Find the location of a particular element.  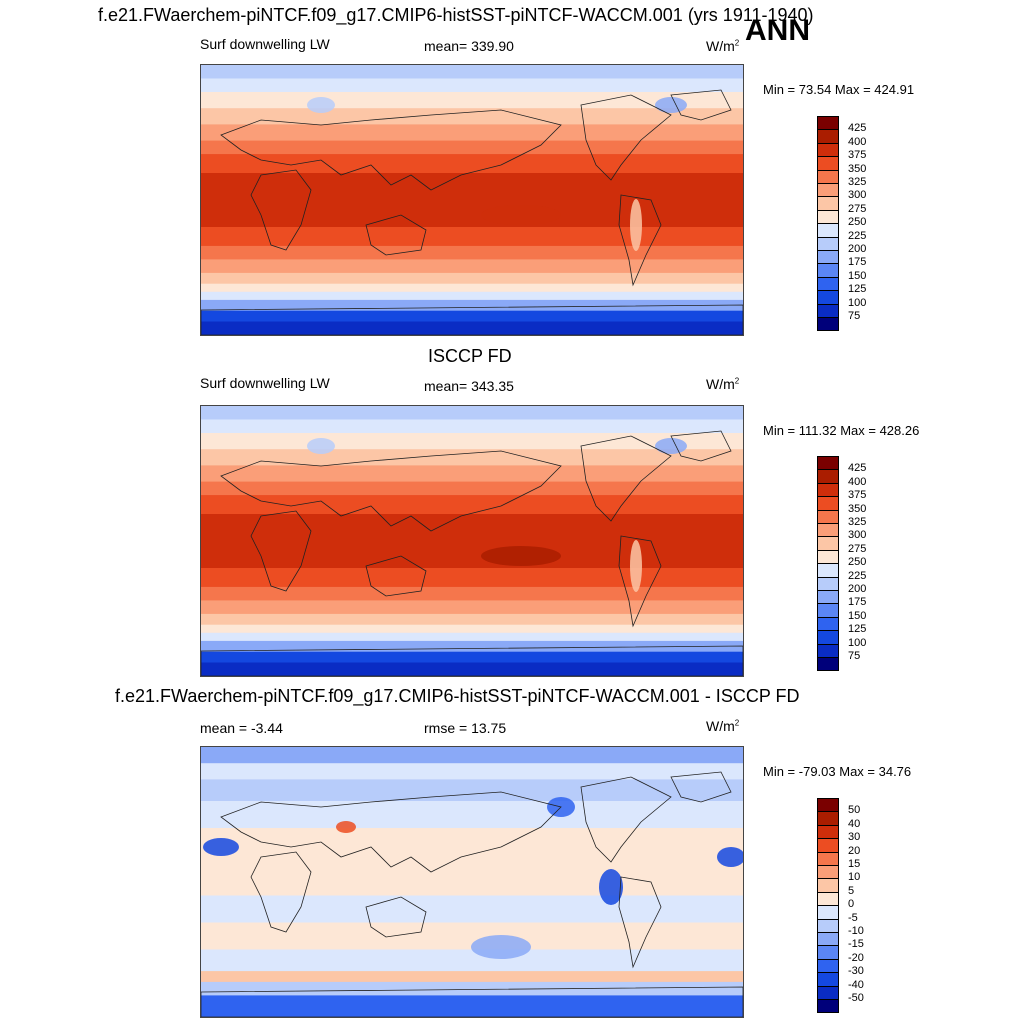

panel1-units-base: W/m is located at coordinates (720, 46).